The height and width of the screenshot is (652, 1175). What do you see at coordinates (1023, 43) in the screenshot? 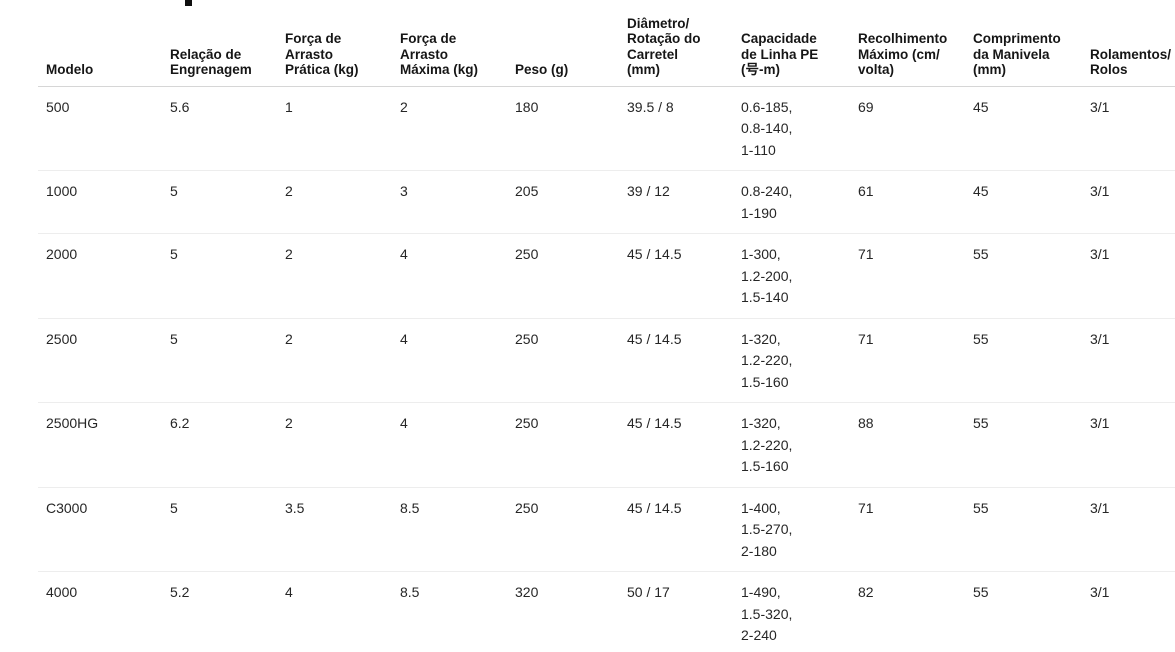
I see `column-header-comprimento-manivela: Comprimento da Manivela (mm)` at bounding box center [1023, 43].